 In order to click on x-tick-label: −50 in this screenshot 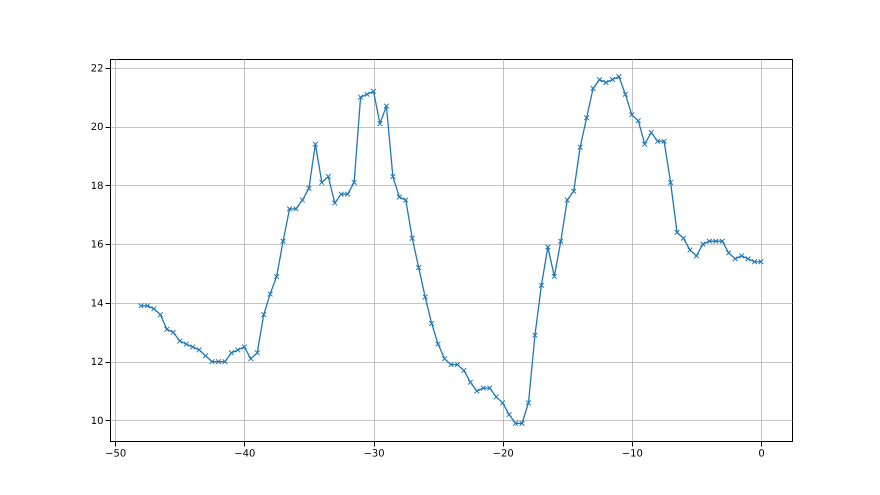, I will do `click(115, 454)`.